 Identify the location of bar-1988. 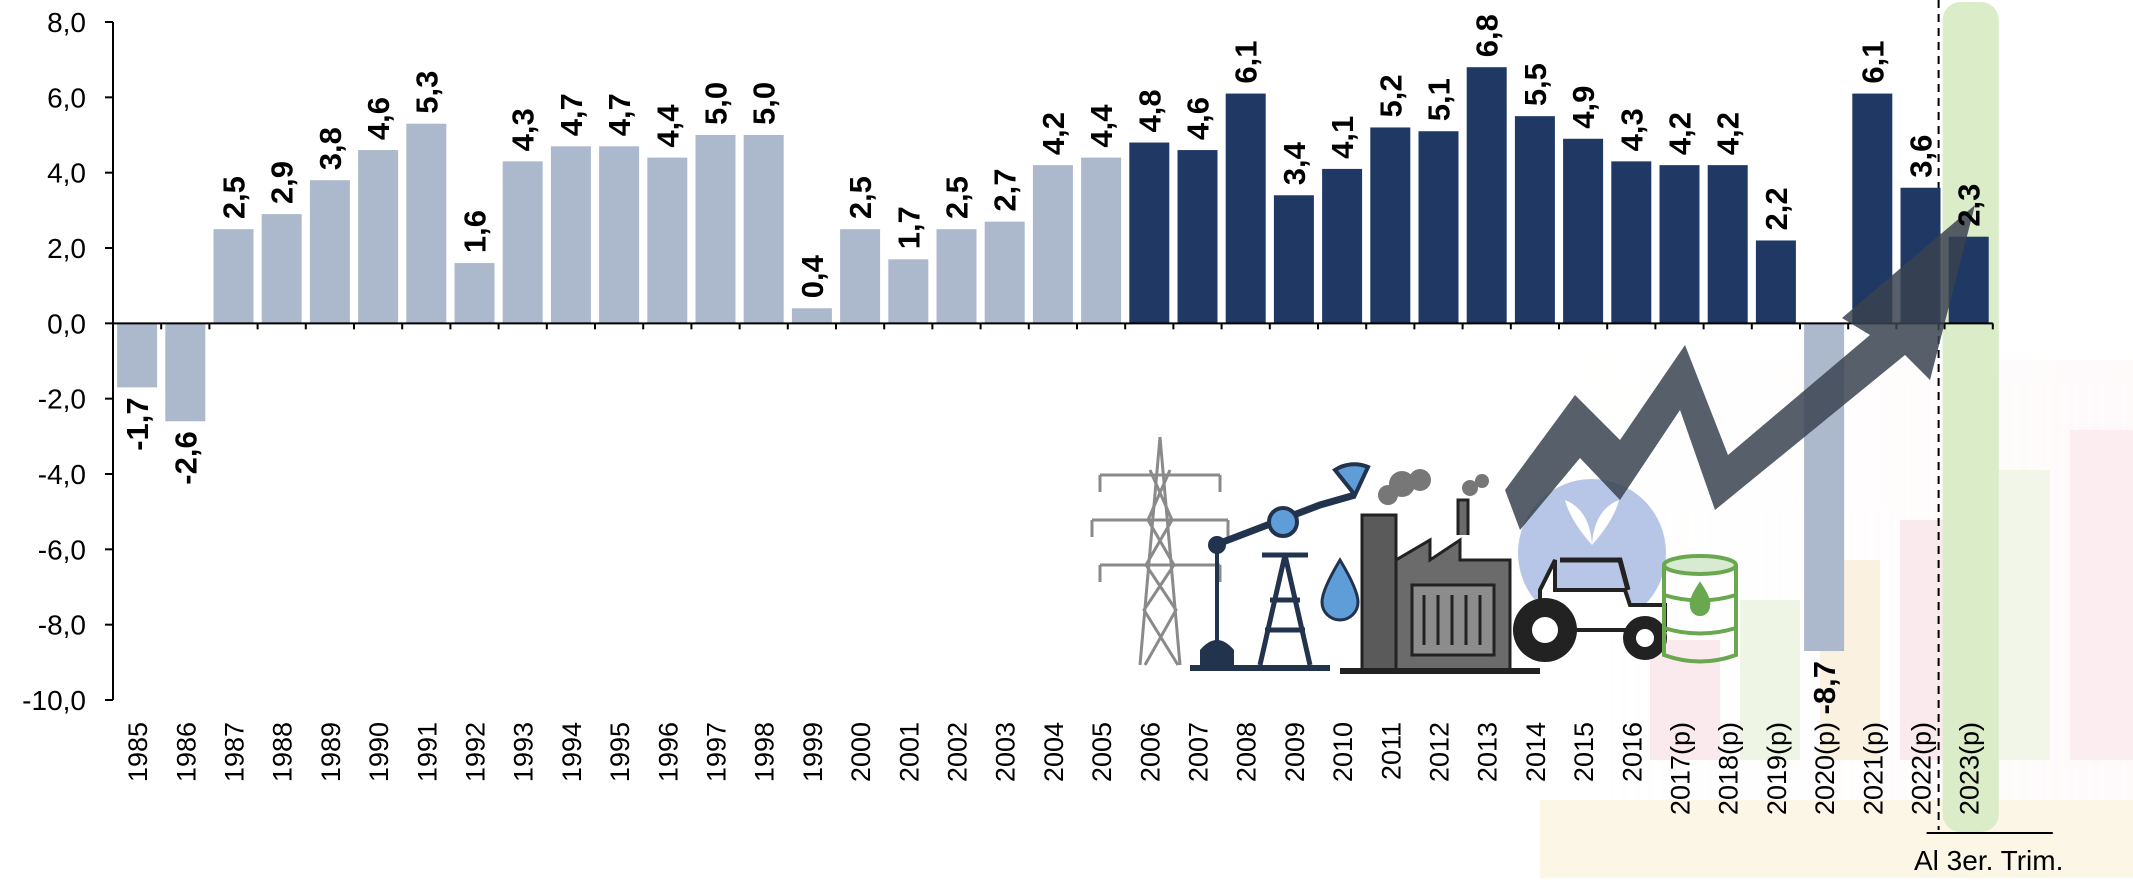
(281, 269).